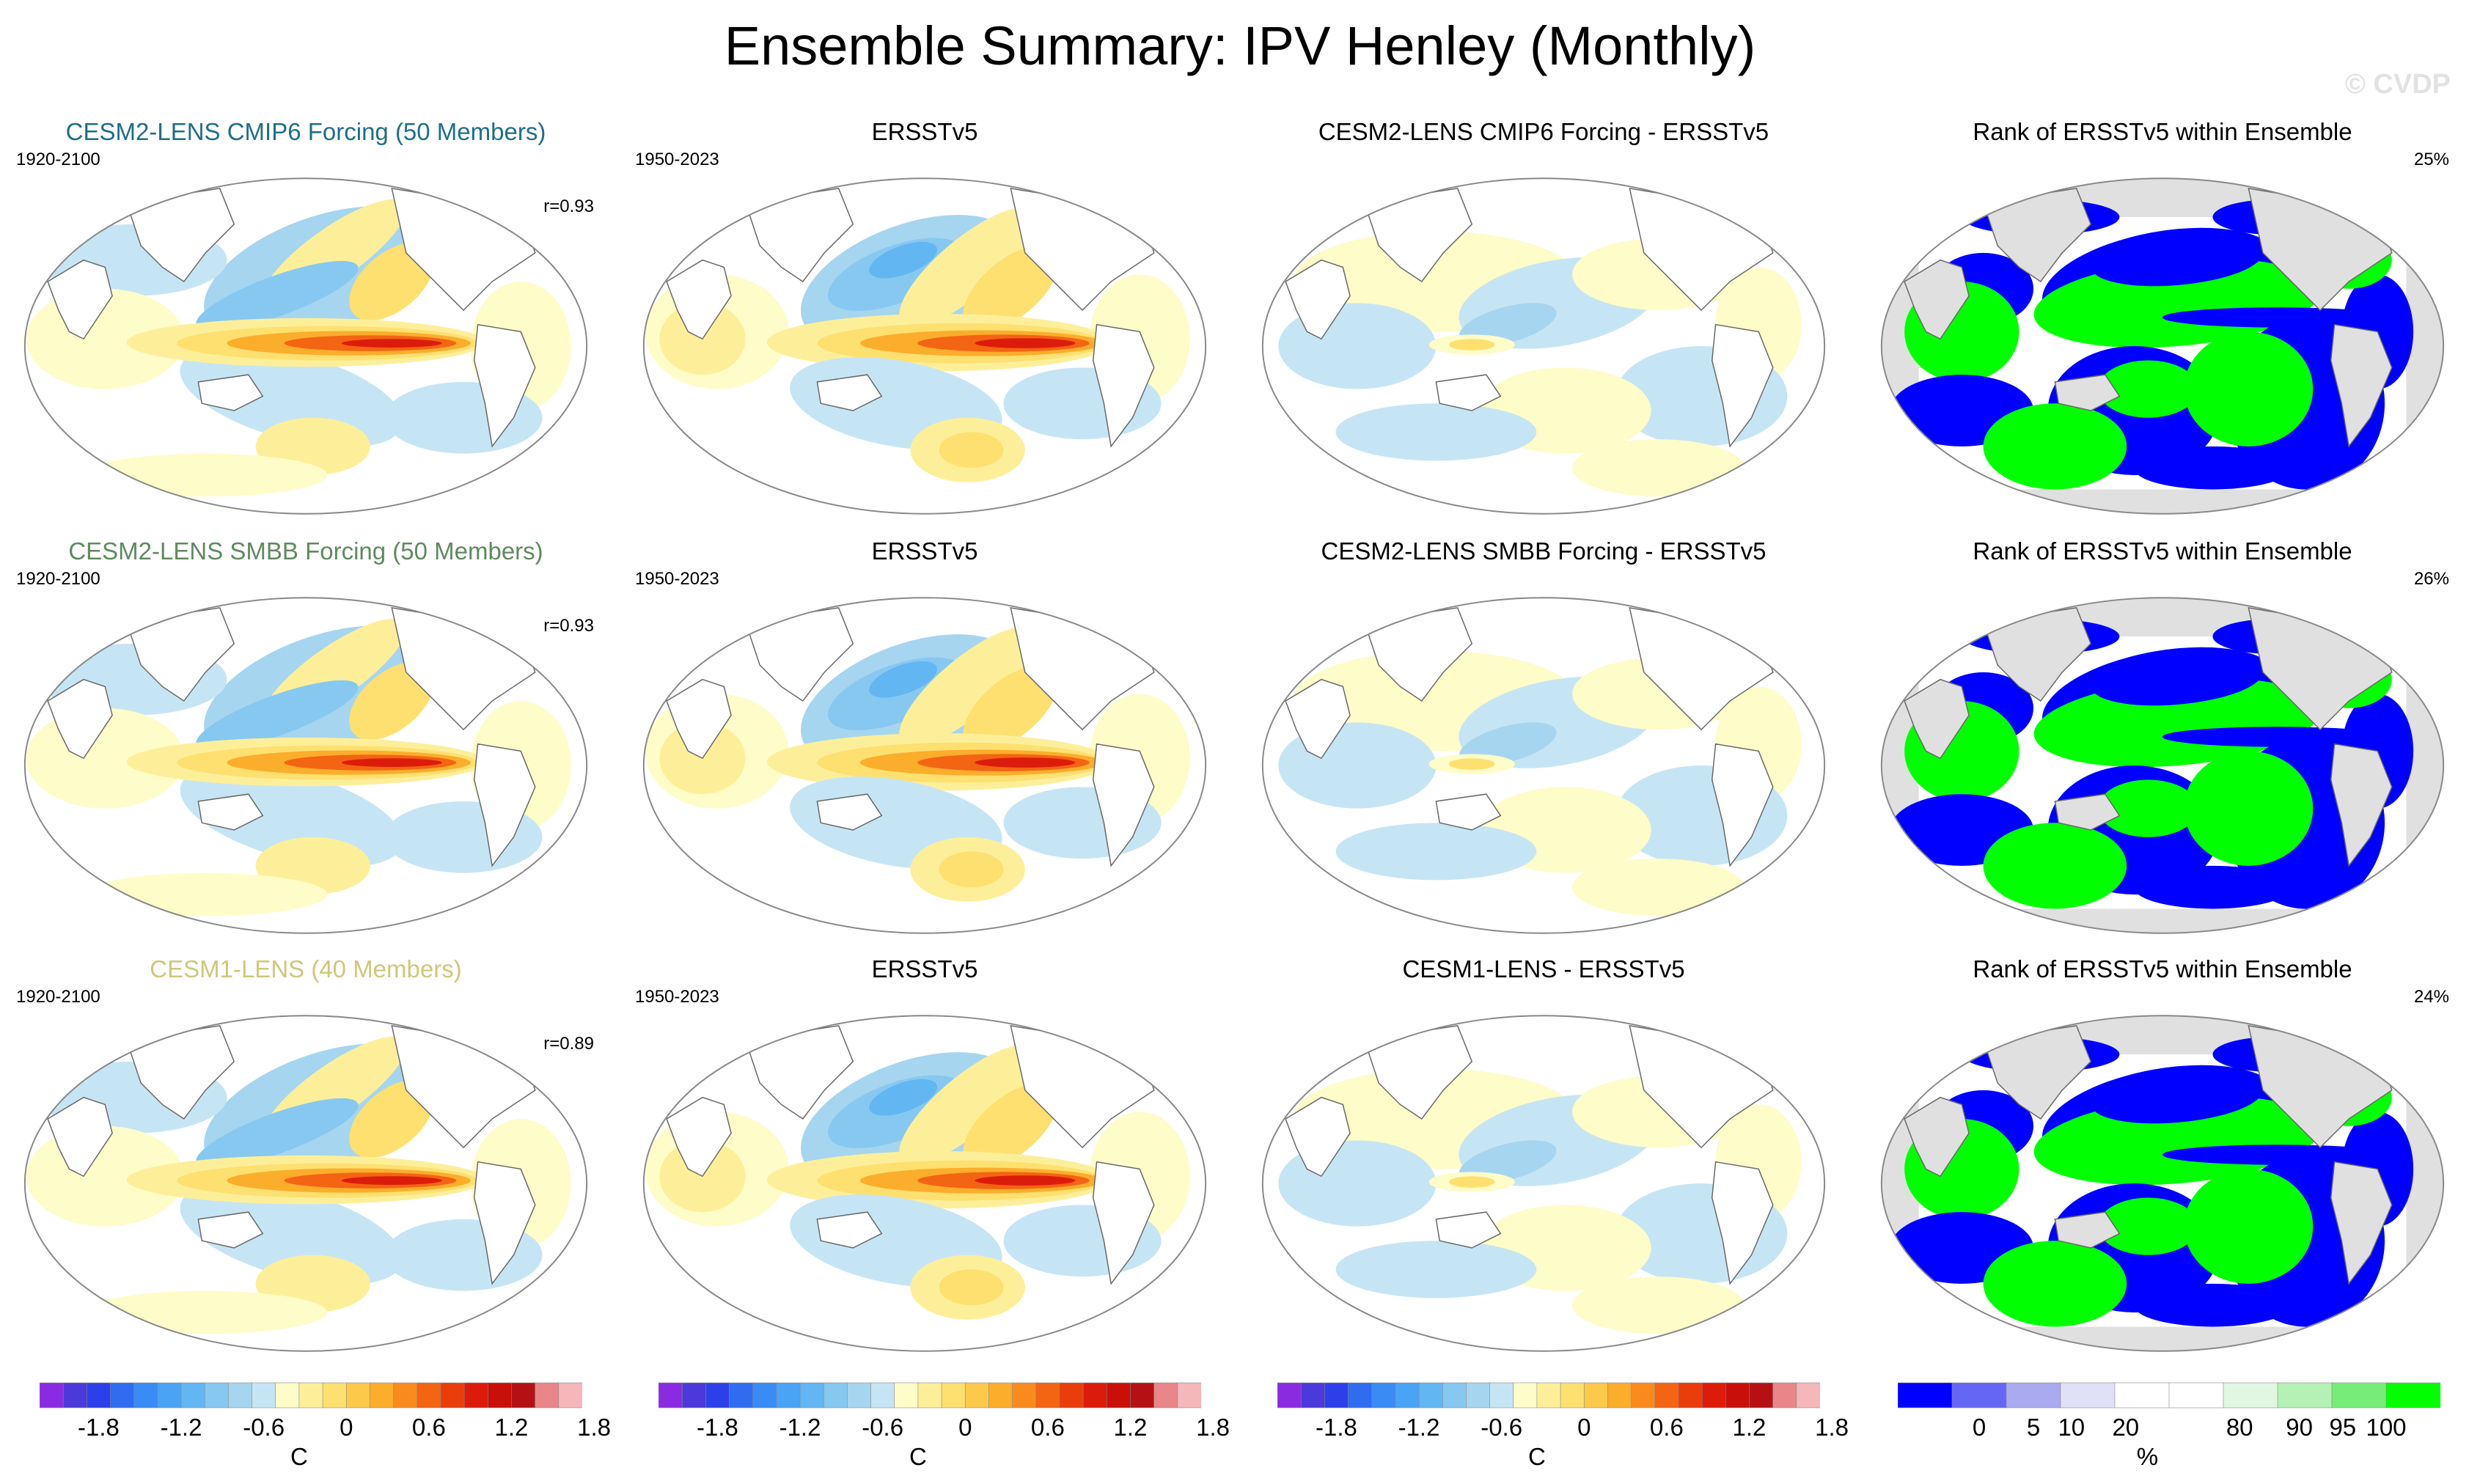 This screenshot has width=2480, height=1484. I want to click on figure-title: Ensemble Summary: IPV Henley (Monthly), so click(1240, 45).